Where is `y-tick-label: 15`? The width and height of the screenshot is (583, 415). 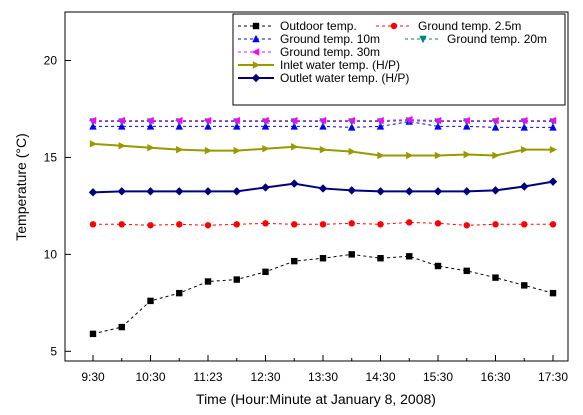
y-tick-label: 15 is located at coordinates (51, 157).